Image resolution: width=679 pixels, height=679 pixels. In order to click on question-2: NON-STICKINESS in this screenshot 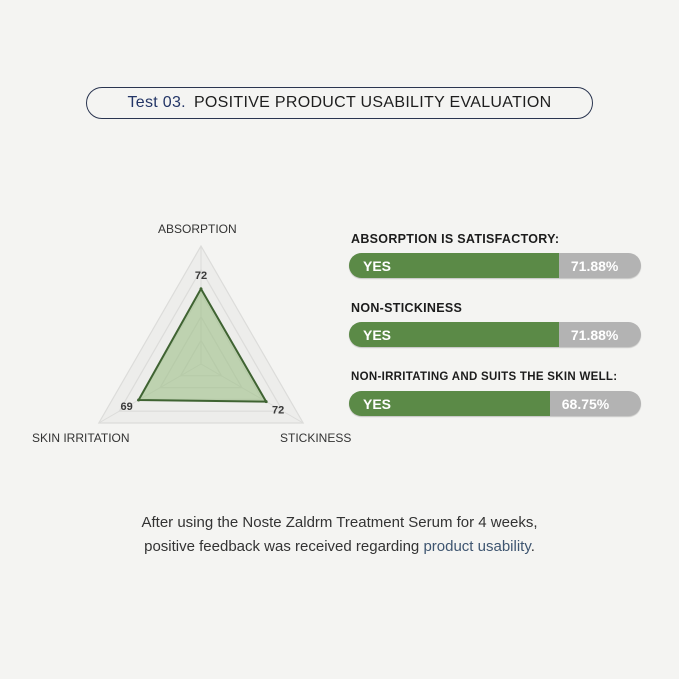, I will do `click(407, 308)`.